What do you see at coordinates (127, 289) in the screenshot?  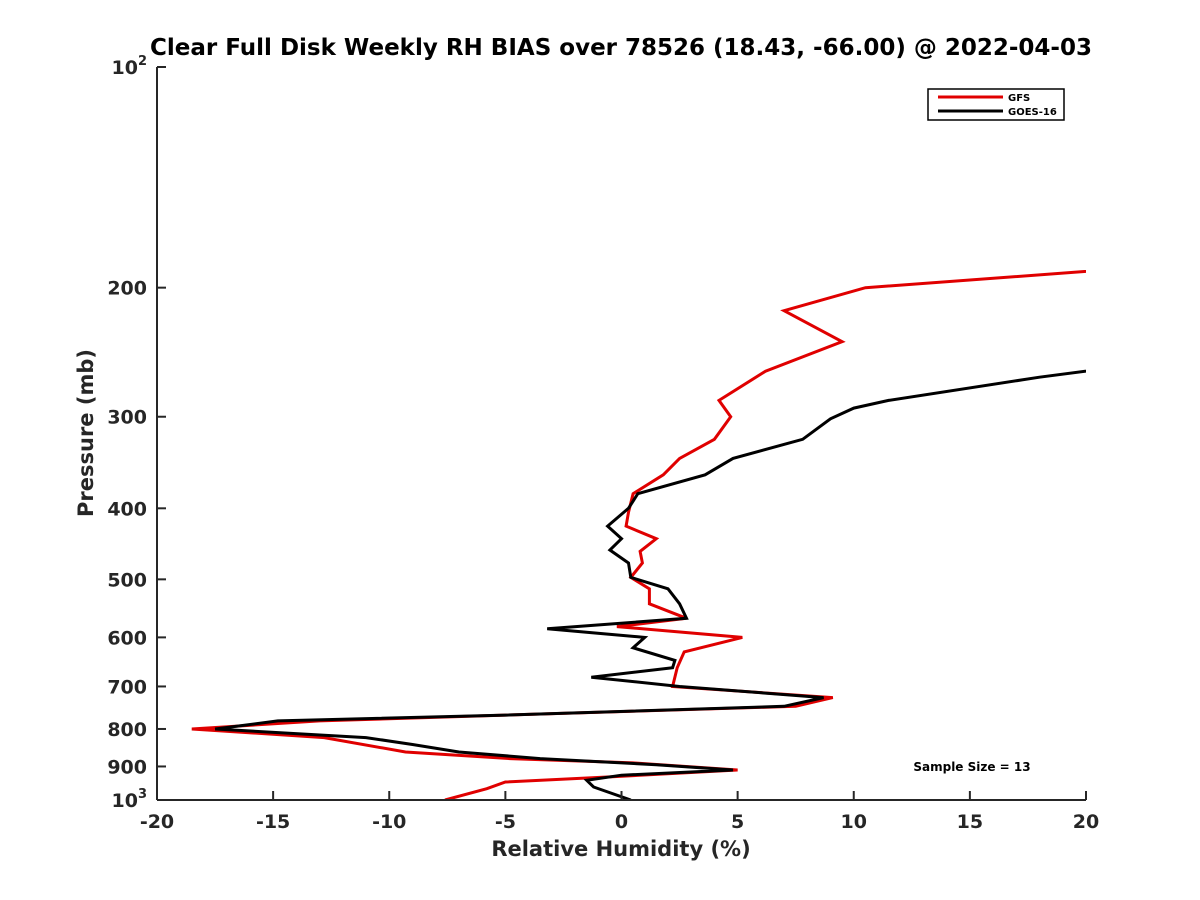 I see `y-tick-label: 200` at bounding box center [127, 289].